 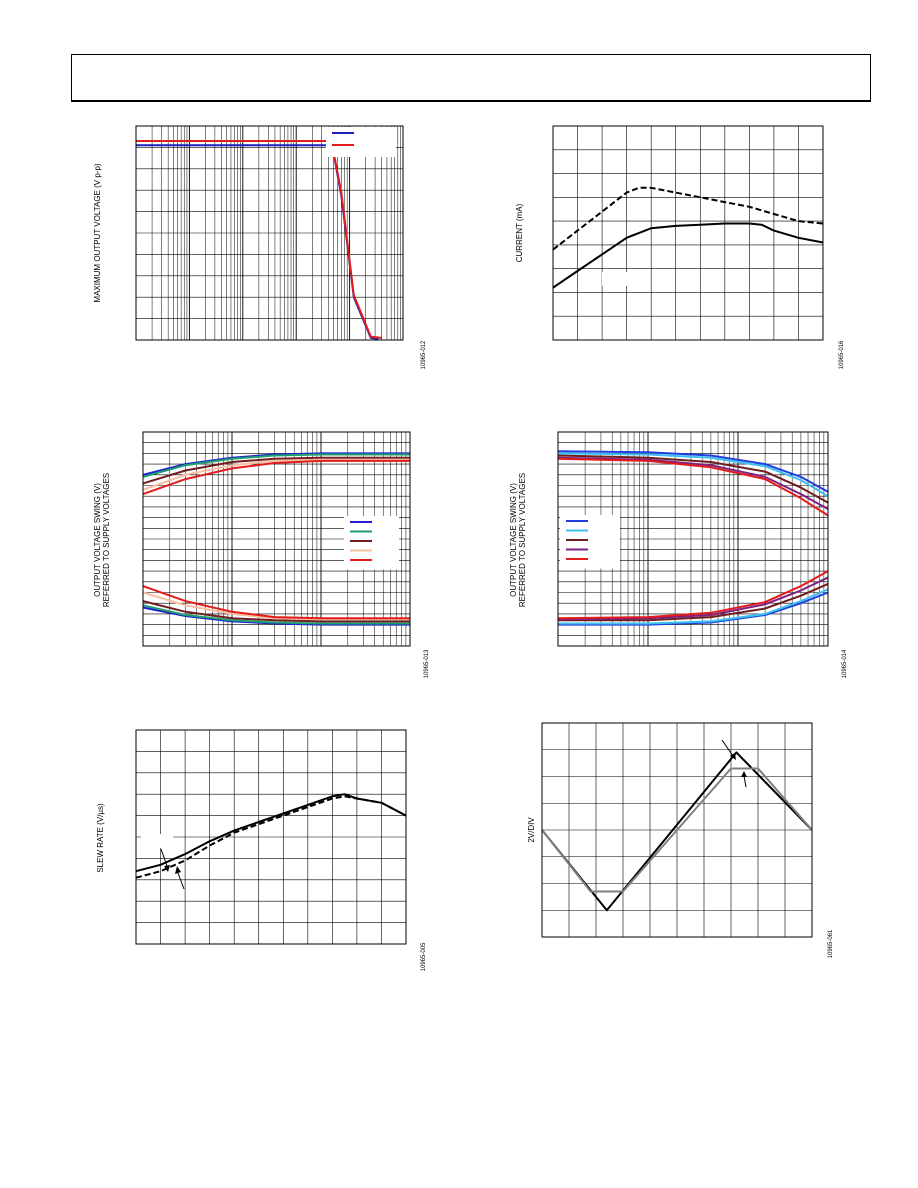 I want to click on figure-code: 10965-013, so click(x=427, y=663).